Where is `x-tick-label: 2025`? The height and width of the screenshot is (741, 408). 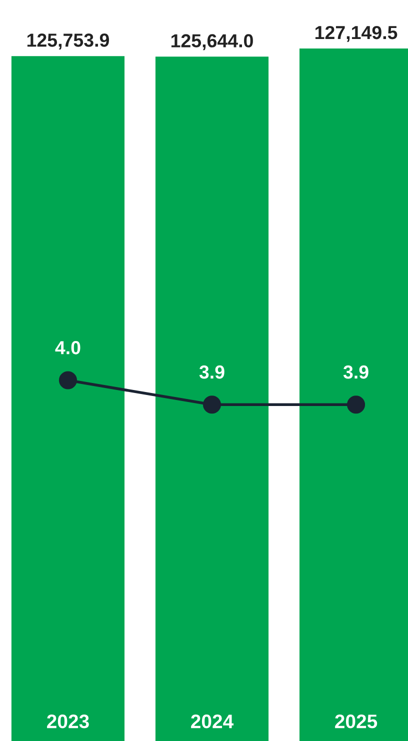
x-tick-label: 2025 is located at coordinates (356, 721).